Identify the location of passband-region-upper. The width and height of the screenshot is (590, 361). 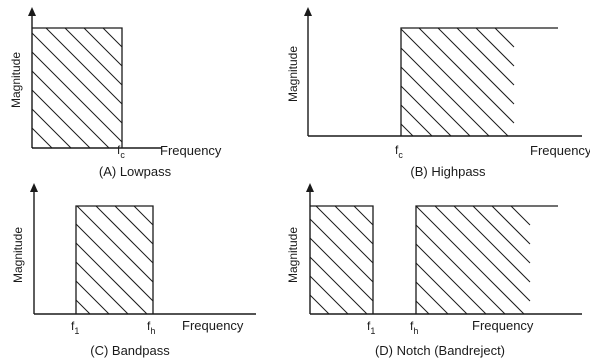
(473, 260).